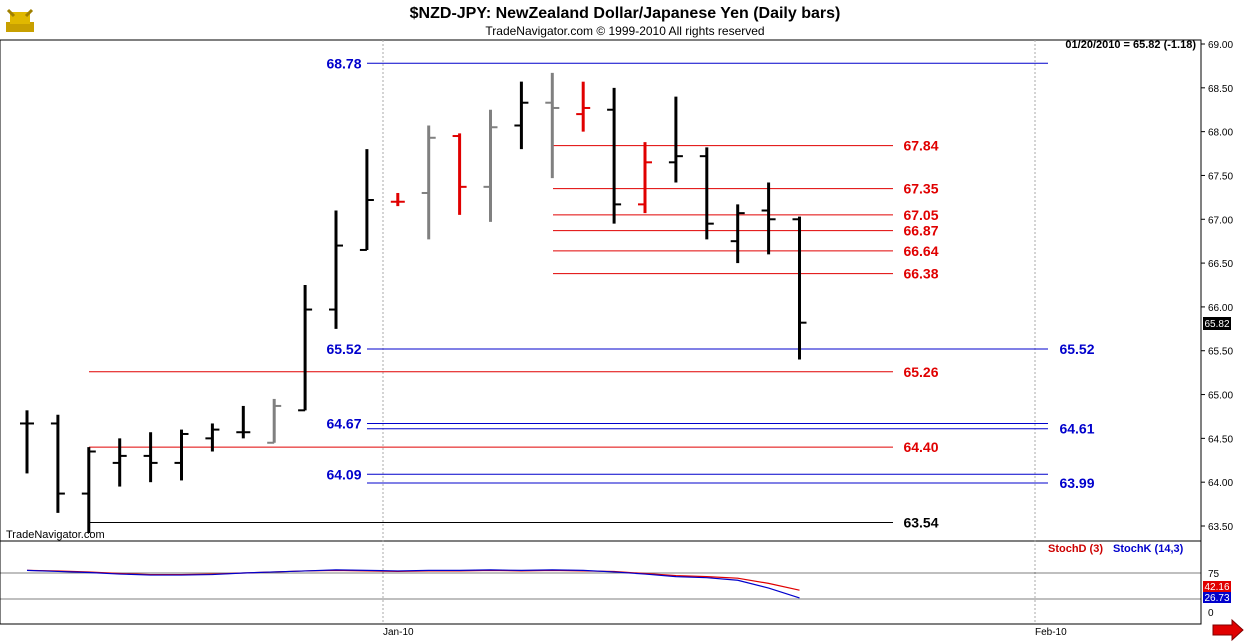 The width and height of the screenshot is (1250, 643). What do you see at coordinates (1220, 483) in the screenshot?
I see `y-tick-label: 64.00` at bounding box center [1220, 483].